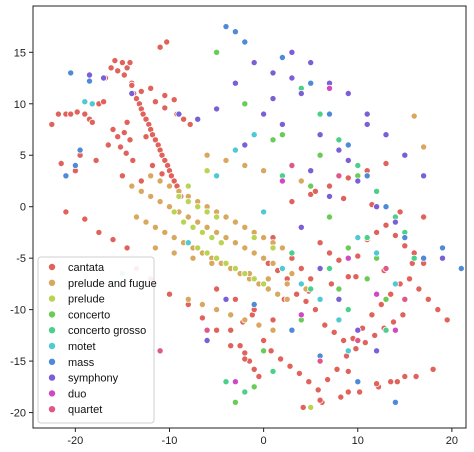  Describe the element at coordinates (75, 441) in the screenshot. I see `x-tick-label: -20` at that location.